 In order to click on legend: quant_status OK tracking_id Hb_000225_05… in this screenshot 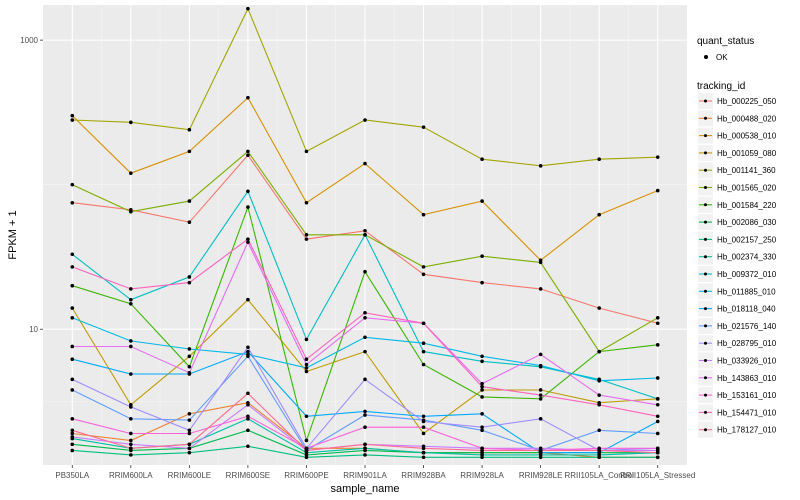, I will do `click(737, 237)`.